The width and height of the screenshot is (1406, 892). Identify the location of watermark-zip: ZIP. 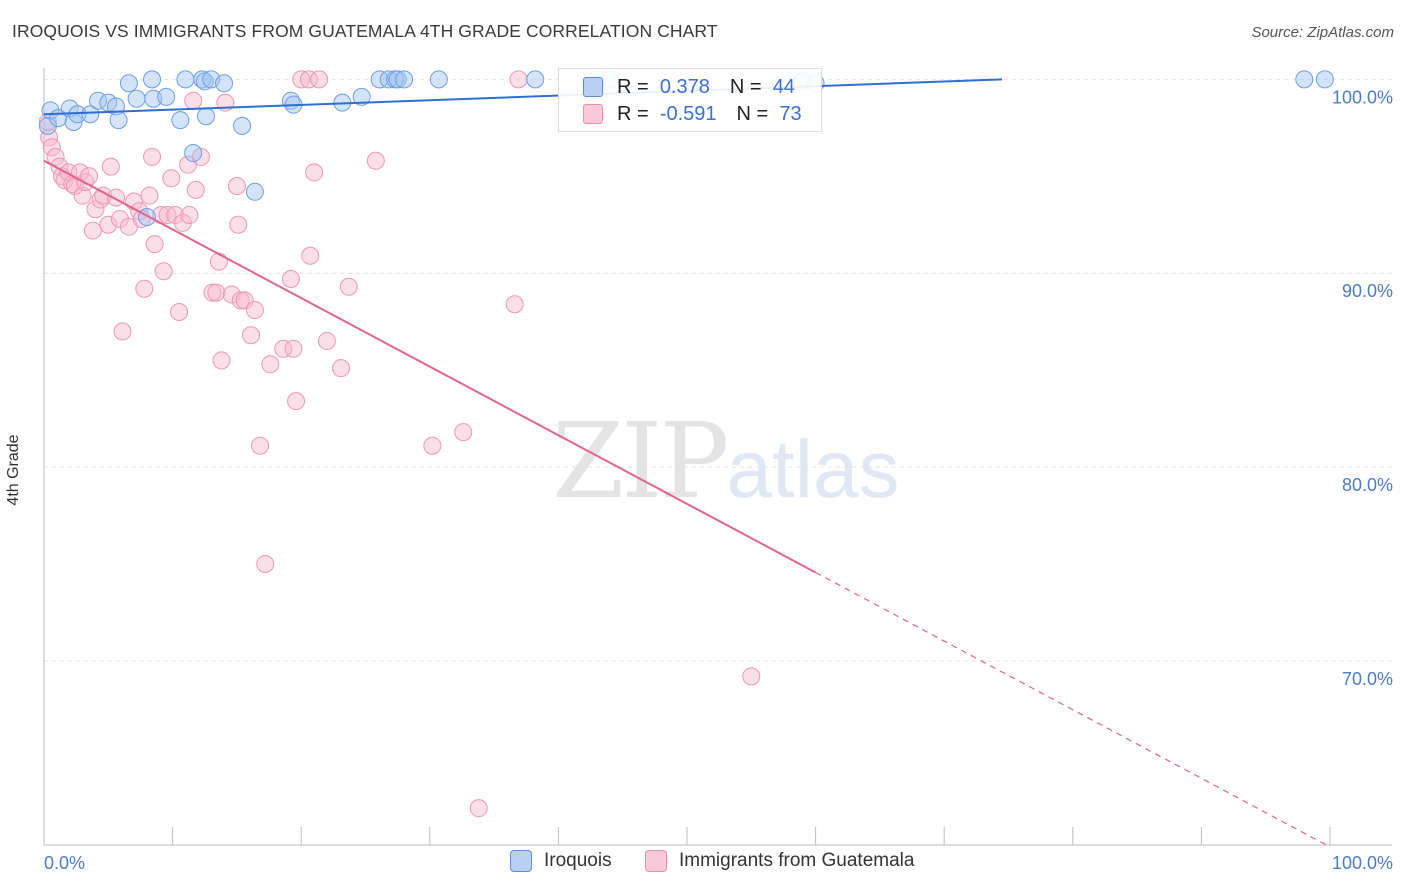
(640, 461).